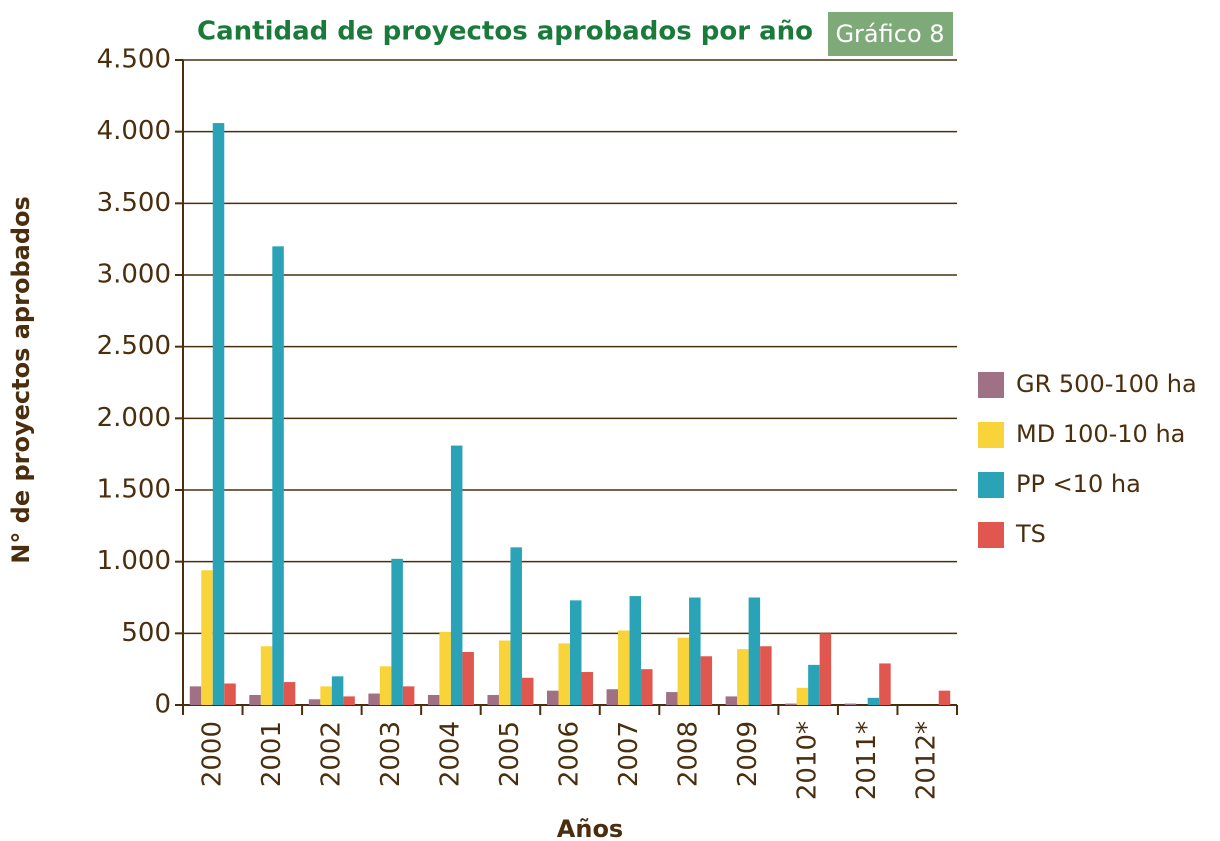  What do you see at coordinates (134, 131) in the screenshot?
I see `y-tick-label: 4.000` at bounding box center [134, 131].